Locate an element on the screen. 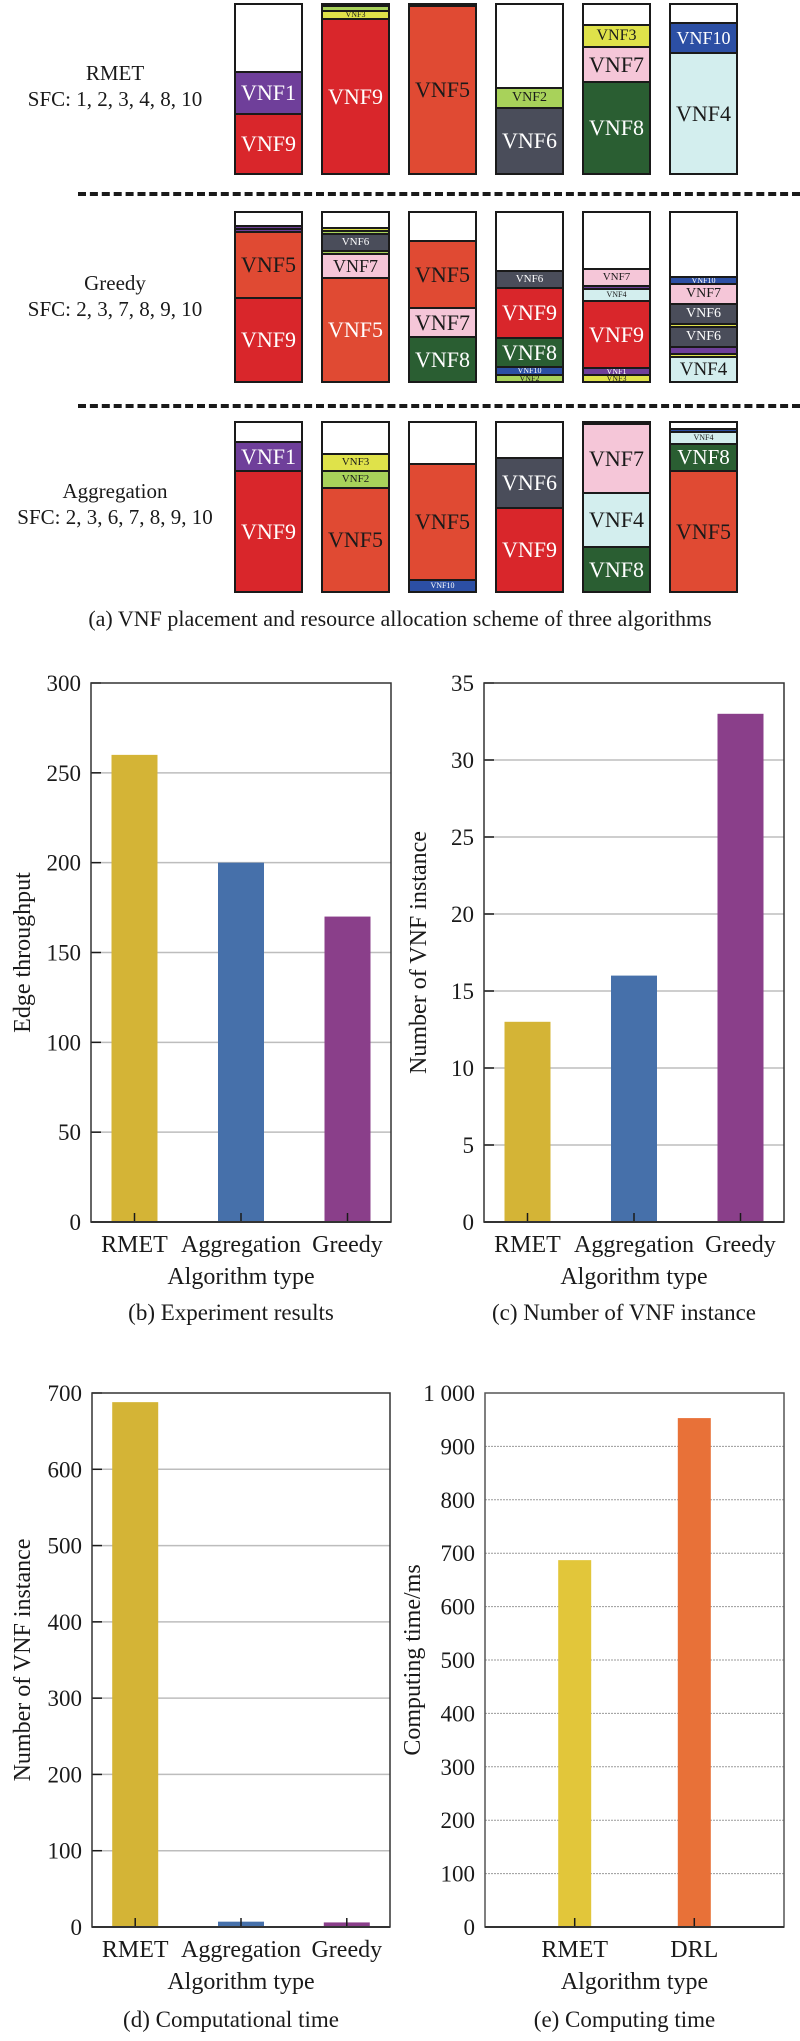  y-tick-label: 150 is located at coordinates (64, 953).